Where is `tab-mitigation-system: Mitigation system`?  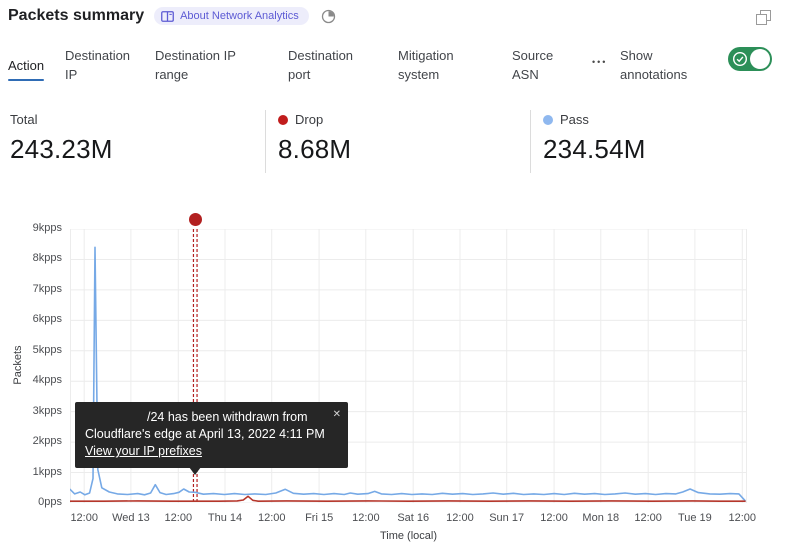 tab-mitigation-system: Mitigation system is located at coordinates (439, 66).